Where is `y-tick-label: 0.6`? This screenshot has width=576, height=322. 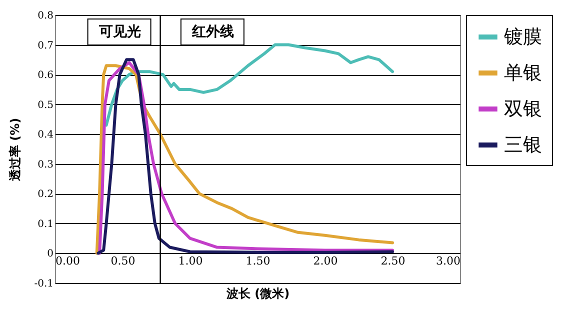
y-tick-label: 0.6 is located at coordinates (46, 76).